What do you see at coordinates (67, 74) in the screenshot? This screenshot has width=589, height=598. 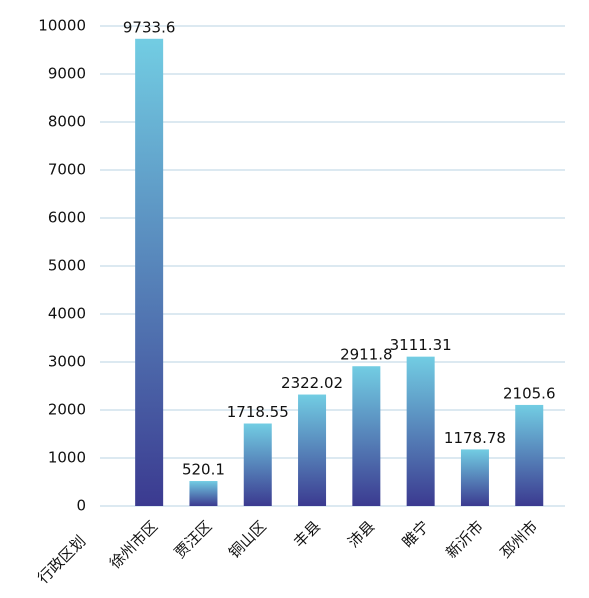 I see `y-tick-label: 9000` at bounding box center [67, 74].